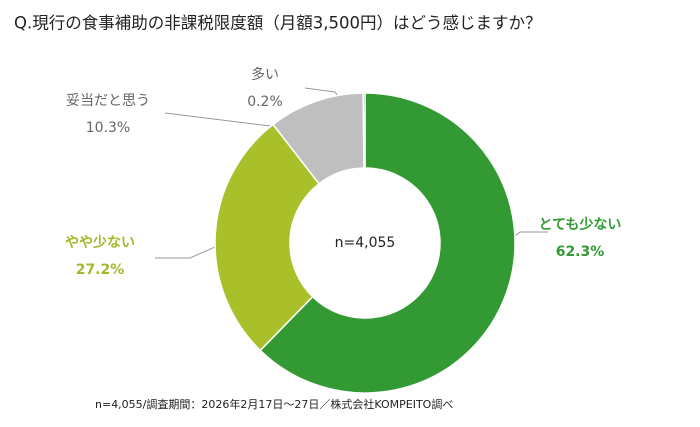  What do you see at coordinates (365, 243) in the screenshot?
I see `center-label: n=4,055` at bounding box center [365, 243].